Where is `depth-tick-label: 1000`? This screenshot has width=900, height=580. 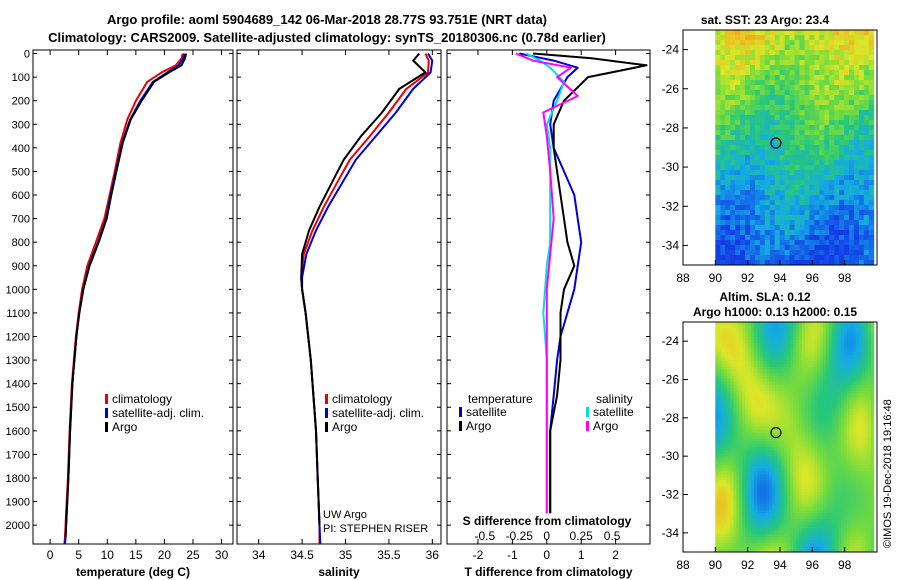 depth-tick-label: 1000 is located at coordinates (18, 290).